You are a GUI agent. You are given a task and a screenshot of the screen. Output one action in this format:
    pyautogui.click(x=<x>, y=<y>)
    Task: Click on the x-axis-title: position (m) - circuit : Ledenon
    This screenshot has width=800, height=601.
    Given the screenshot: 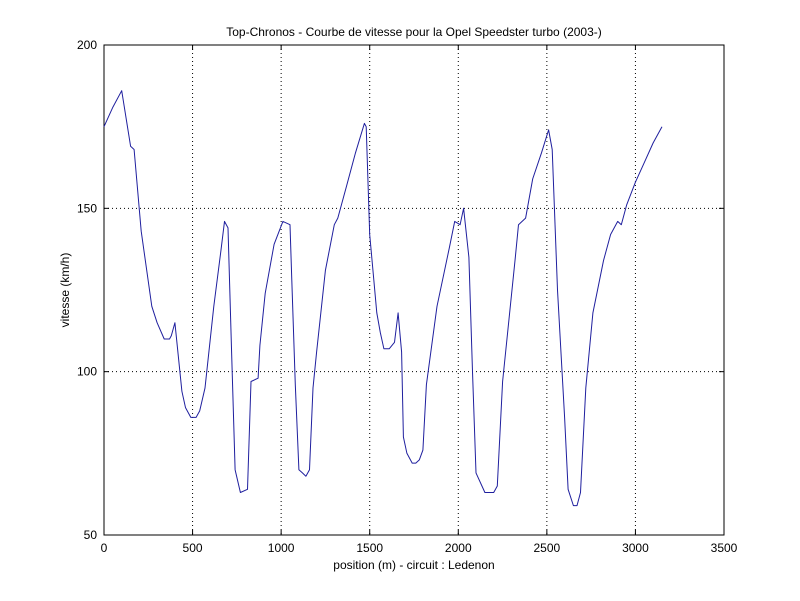 What is the action you would take?
    pyautogui.click(x=413, y=565)
    